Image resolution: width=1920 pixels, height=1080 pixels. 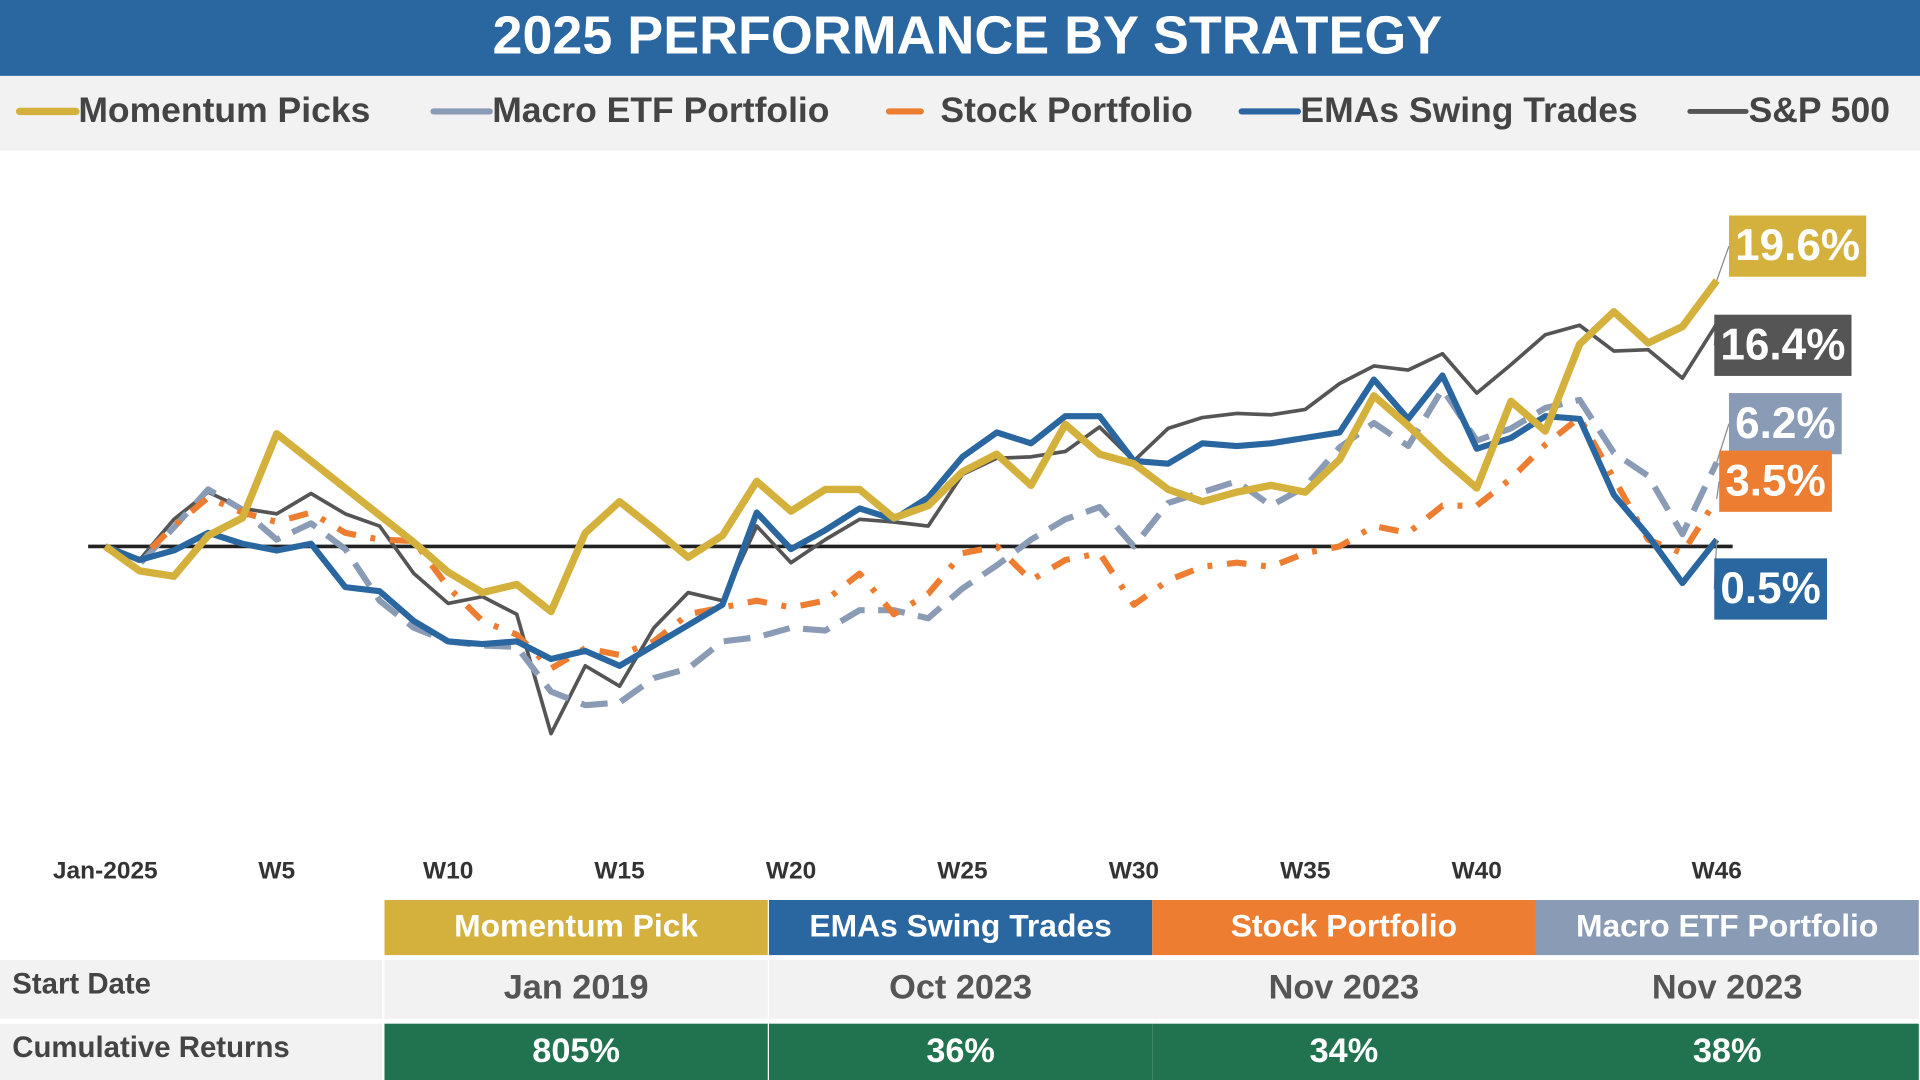 What do you see at coordinates (81, 983) in the screenshot?
I see `table-row-label: Start Date` at bounding box center [81, 983].